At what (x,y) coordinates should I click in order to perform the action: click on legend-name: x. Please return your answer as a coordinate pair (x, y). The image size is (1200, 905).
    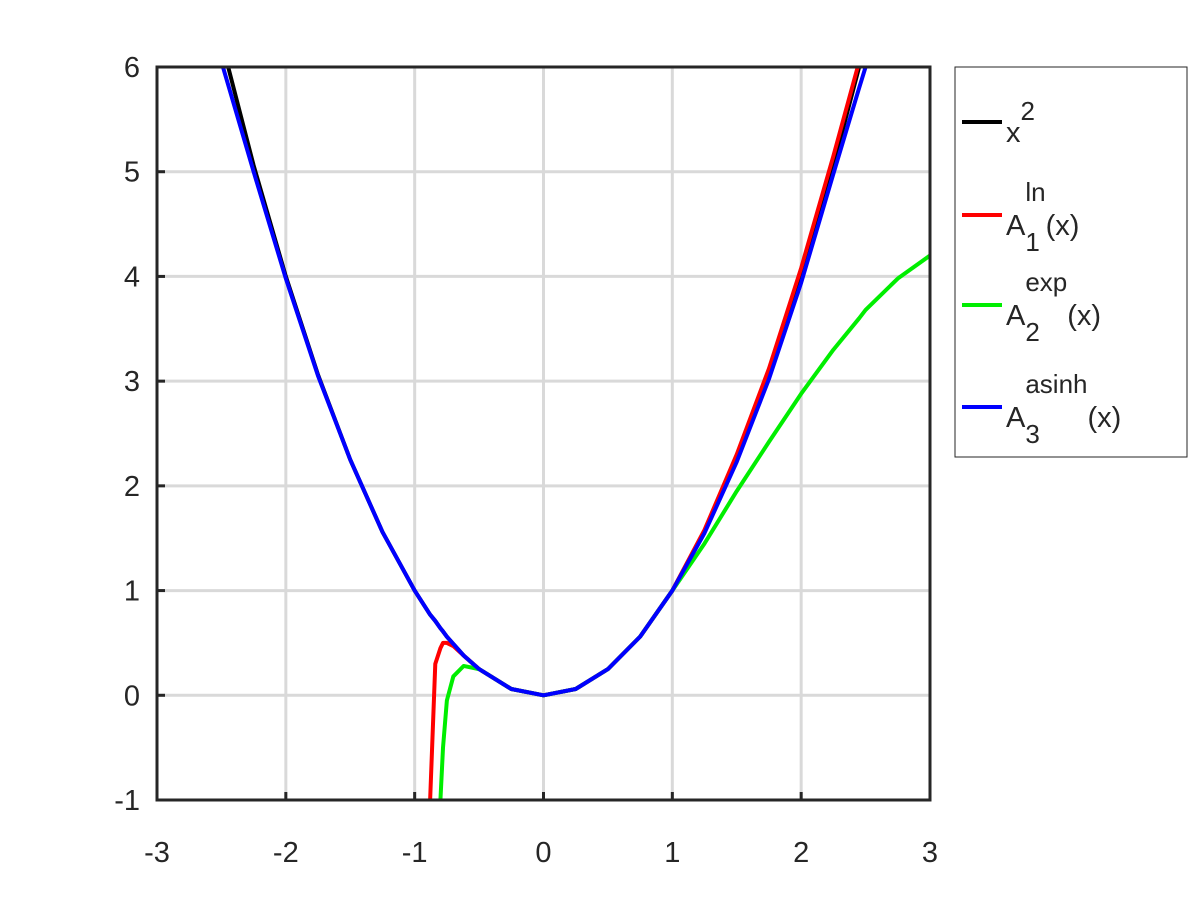
    Looking at the image, I should click on (1013, 133).